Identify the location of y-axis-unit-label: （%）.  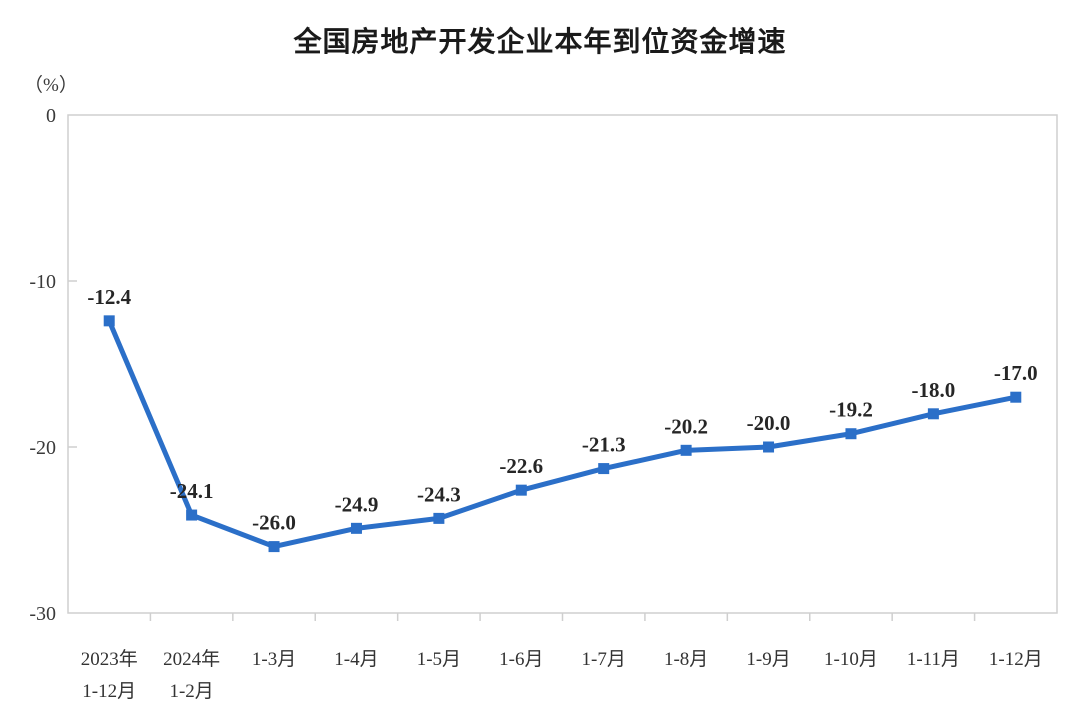
(51, 85).